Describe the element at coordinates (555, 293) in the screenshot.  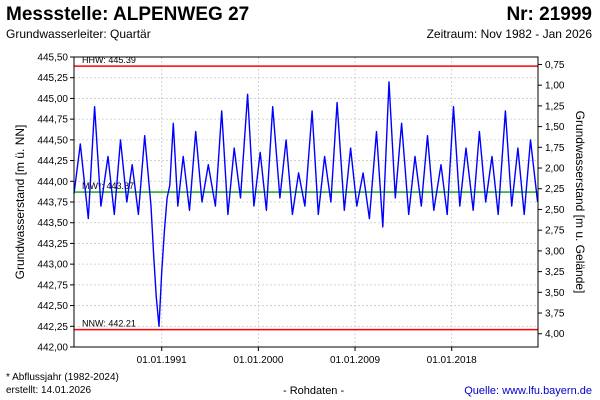
I see `y2-tick-label: 3,50` at that location.